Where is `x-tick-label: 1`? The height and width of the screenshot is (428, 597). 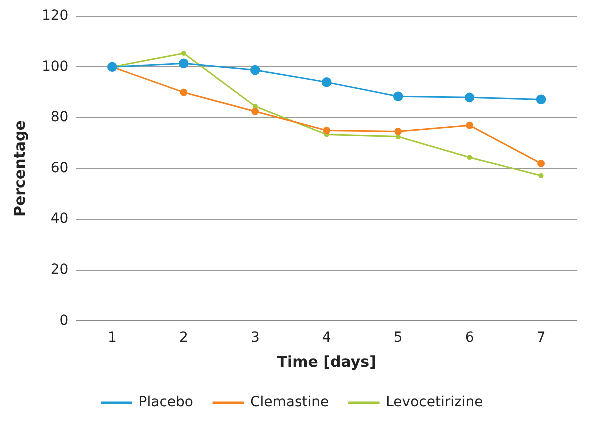
x-tick-label: 1 is located at coordinates (112, 338).